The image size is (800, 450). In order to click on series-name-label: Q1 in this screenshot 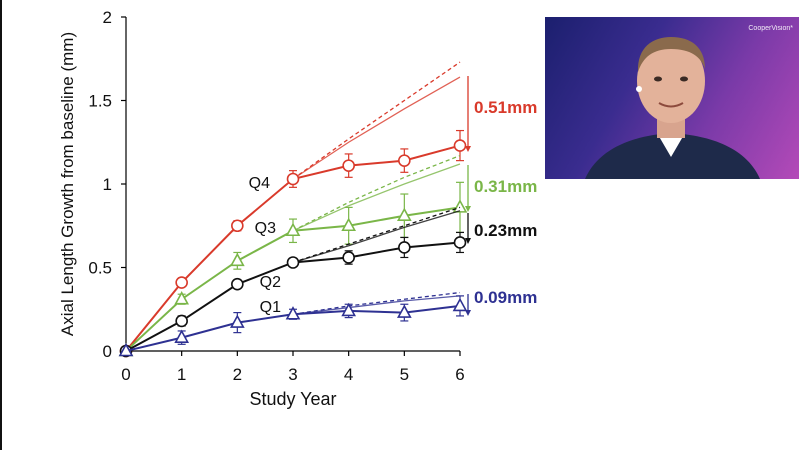, I will do `click(270, 307)`.